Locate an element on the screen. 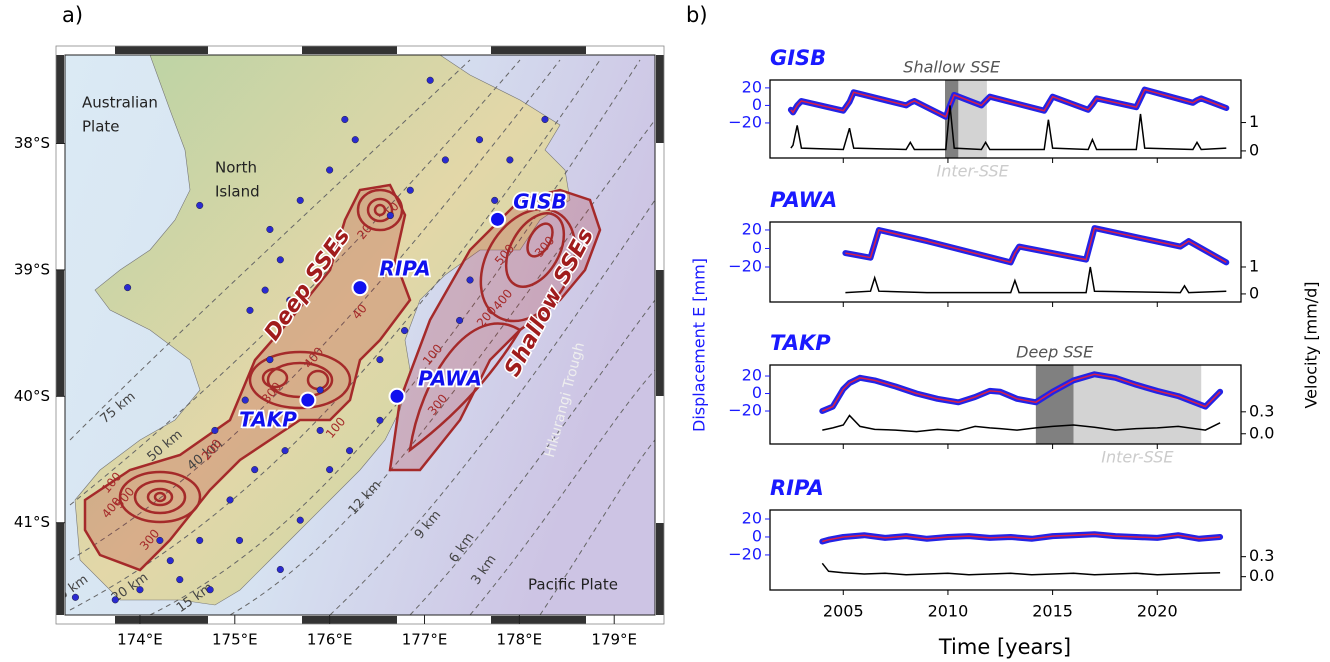 The image size is (1330, 662). y2-tick-label: 0.0 is located at coordinates (1261, 432).